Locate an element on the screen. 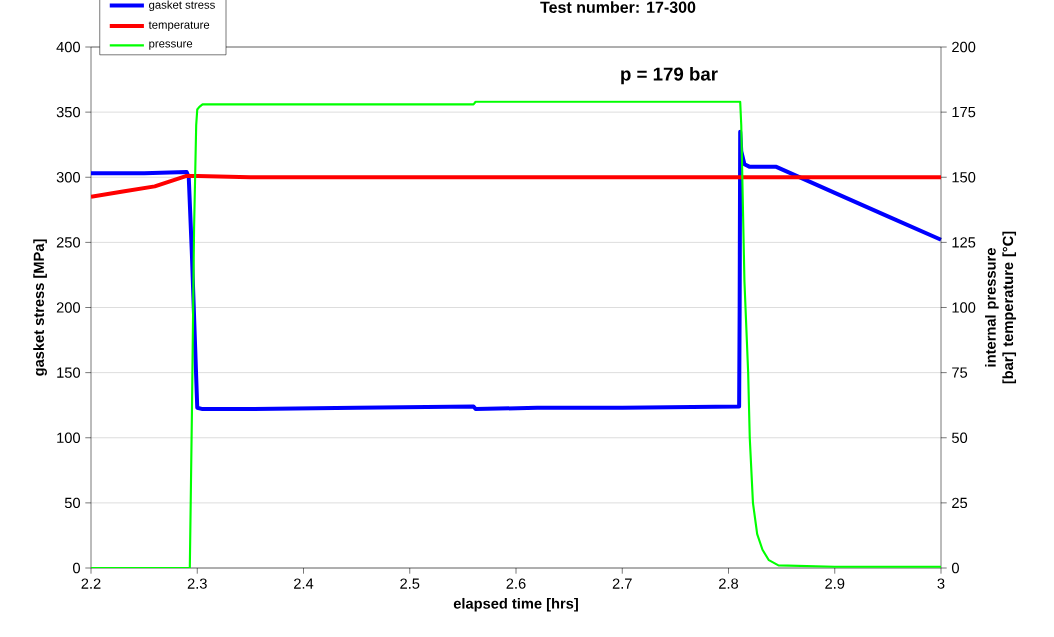 The width and height of the screenshot is (1054, 637). y2-tick-label: 75 is located at coordinates (960, 372).